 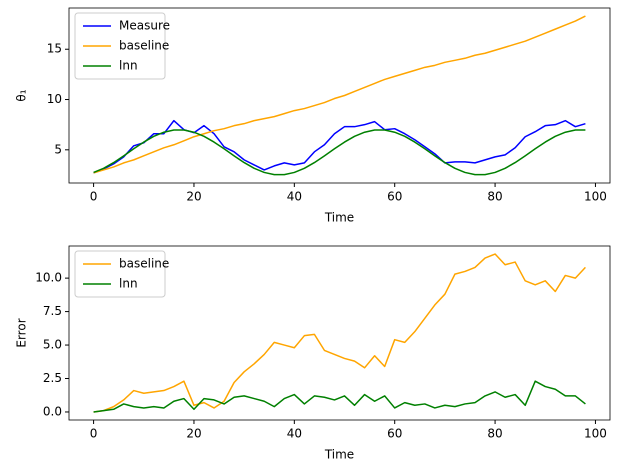 What do you see at coordinates (52, 311) in the screenshot?
I see `y-tick-label: 7.5` at bounding box center [52, 311].